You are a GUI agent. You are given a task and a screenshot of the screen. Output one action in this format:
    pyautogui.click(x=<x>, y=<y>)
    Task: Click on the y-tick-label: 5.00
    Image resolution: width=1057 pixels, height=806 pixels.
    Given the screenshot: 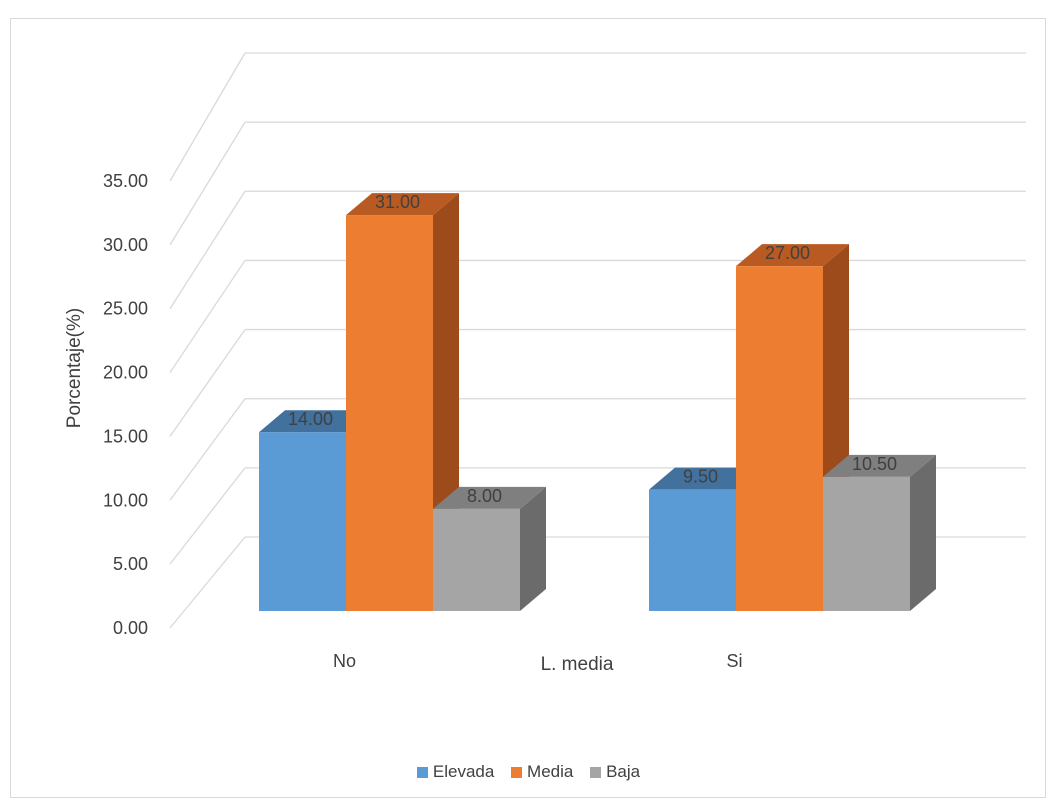 What is the action you would take?
    pyautogui.click(x=130, y=564)
    